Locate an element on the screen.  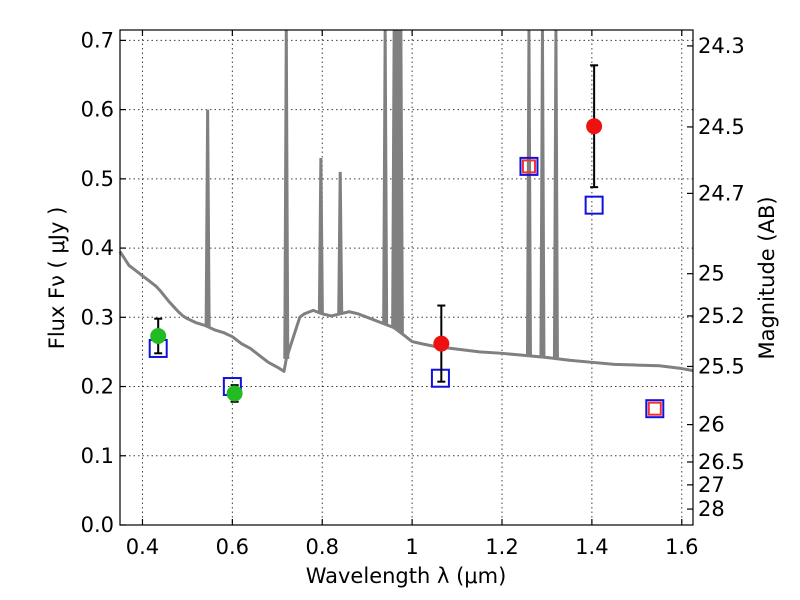
x-tick-label: 0.6 is located at coordinates (232, 547).